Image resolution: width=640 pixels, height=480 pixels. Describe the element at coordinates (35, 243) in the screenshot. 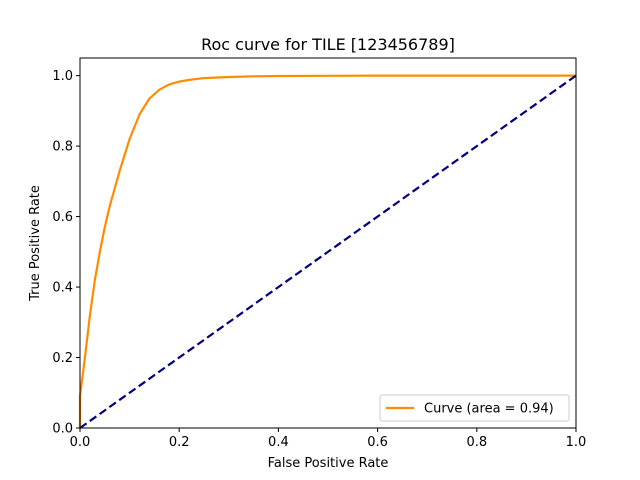

I see `y-axis-label: True Positive Rate` at that location.